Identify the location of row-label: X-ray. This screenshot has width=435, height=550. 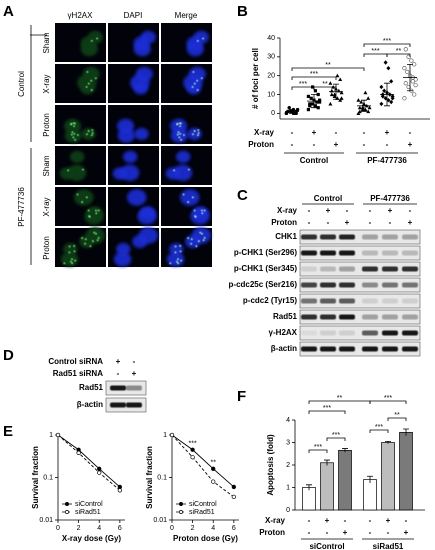
(46, 206).